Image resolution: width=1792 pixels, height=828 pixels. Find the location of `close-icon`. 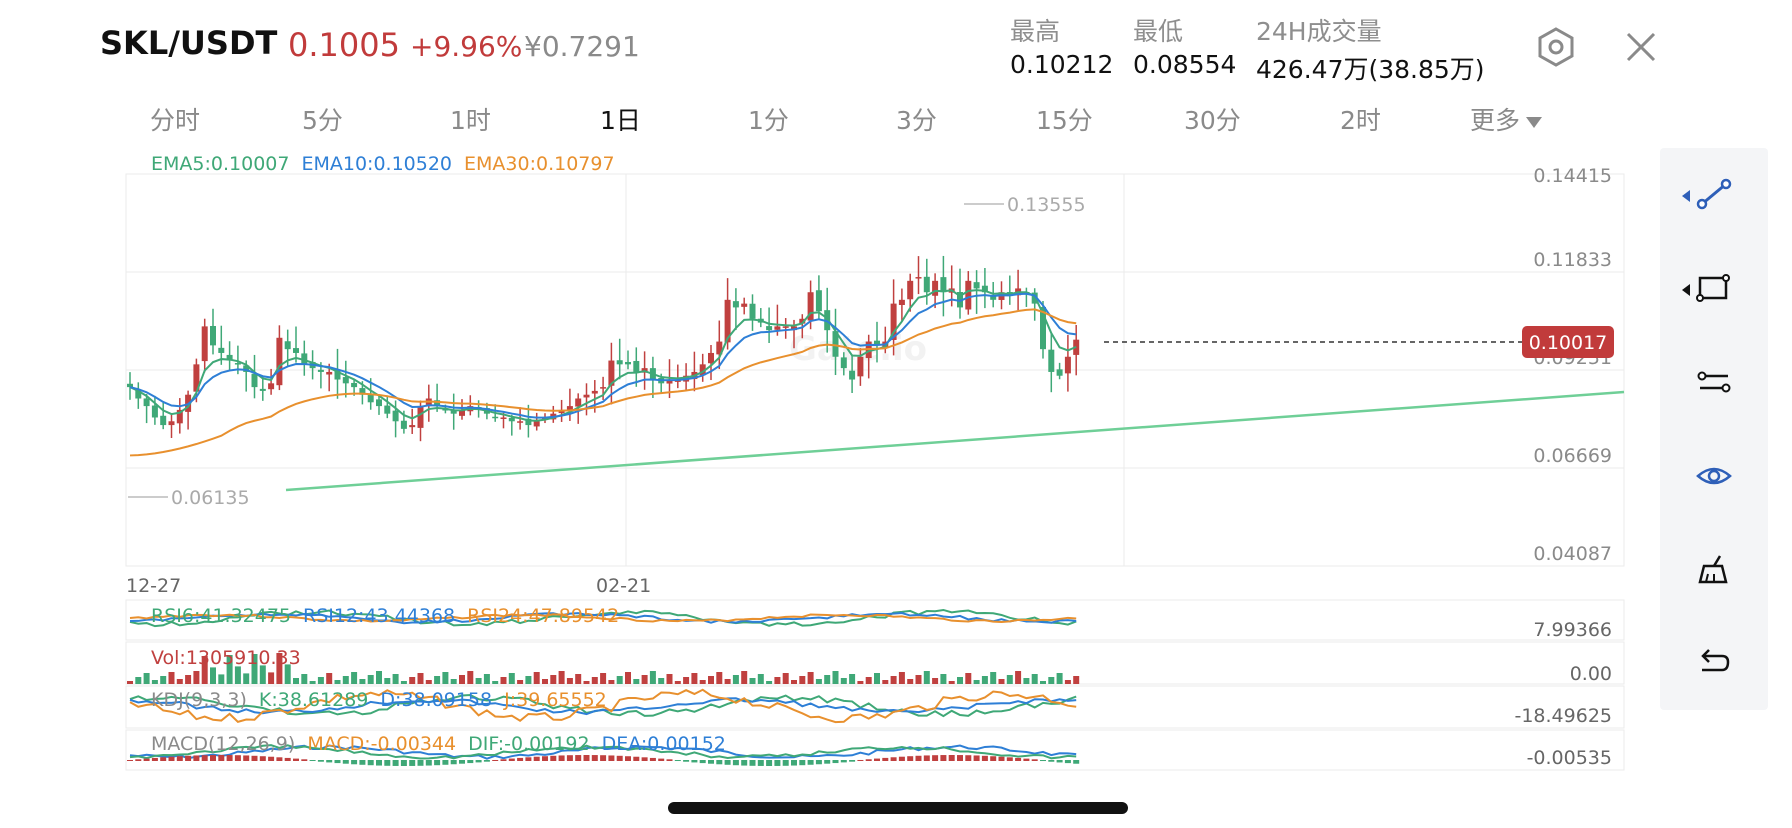

close-icon is located at coordinates (1641, 49).